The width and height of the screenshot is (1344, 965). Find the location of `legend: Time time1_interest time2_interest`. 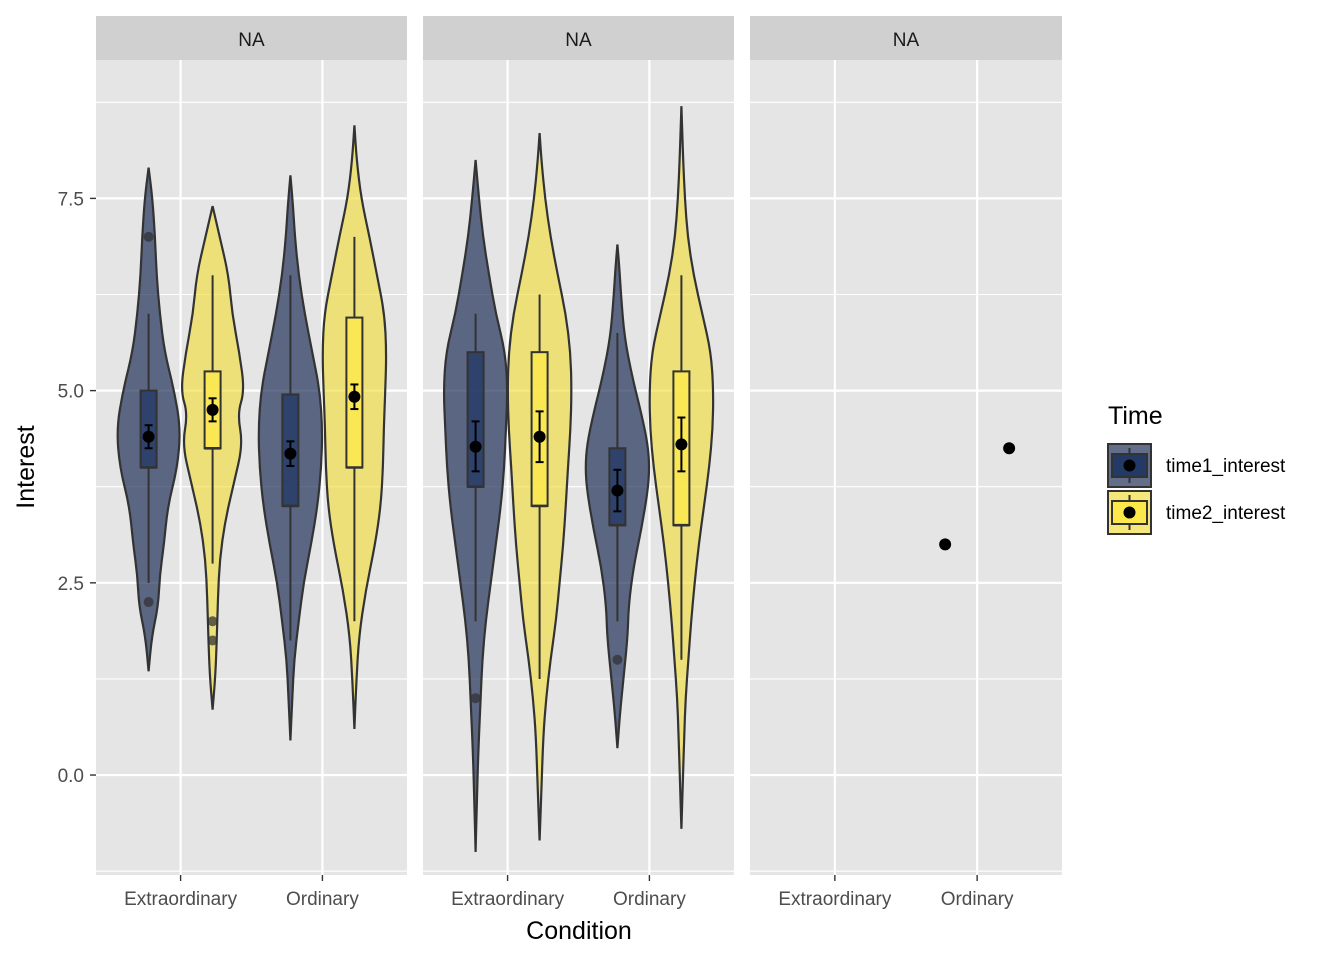

legend: Time time1_interest time2_interest is located at coordinates (1196, 468).